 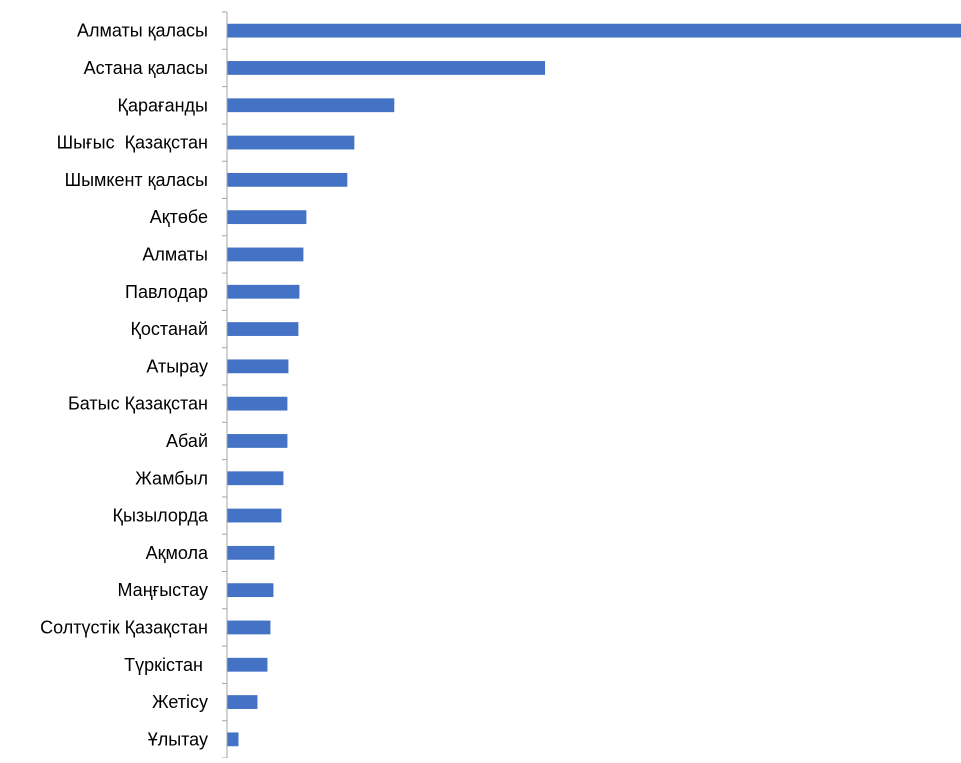 What do you see at coordinates (161, 516) in the screenshot?
I see `category-tick-label: Қызылорда` at bounding box center [161, 516].